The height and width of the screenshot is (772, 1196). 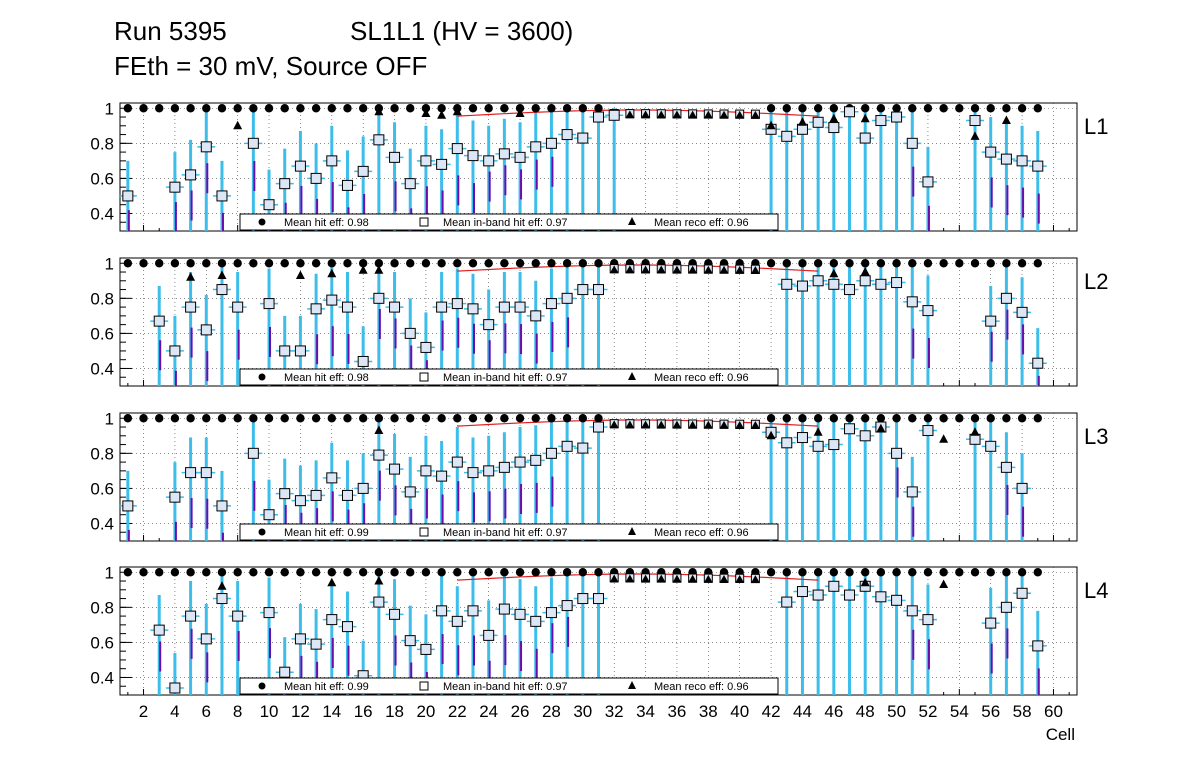 What do you see at coordinates (708, 711) in the screenshot?
I see `x-tick-label: 38` at bounding box center [708, 711].